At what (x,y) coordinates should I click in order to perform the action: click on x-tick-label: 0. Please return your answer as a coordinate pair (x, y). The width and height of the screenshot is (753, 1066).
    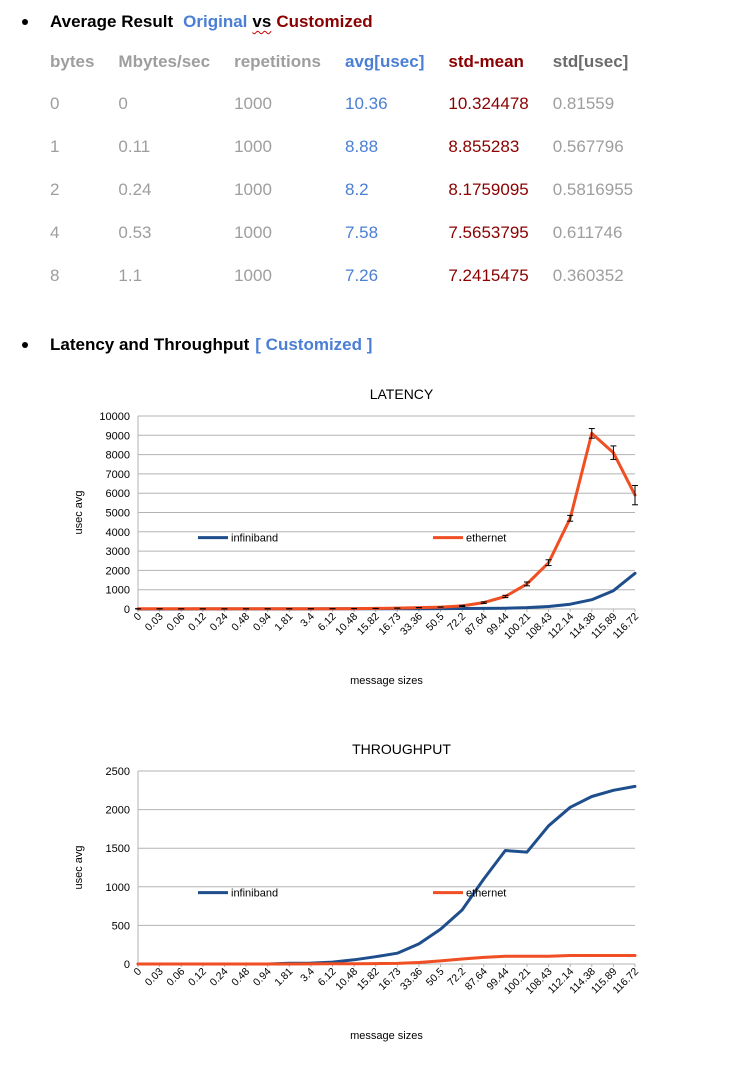
    Looking at the image, I should click on (138, 972).